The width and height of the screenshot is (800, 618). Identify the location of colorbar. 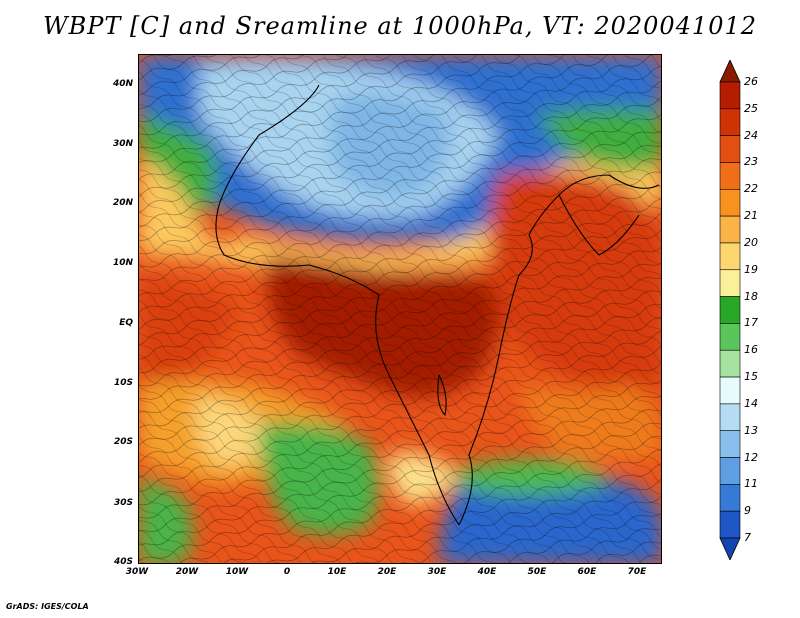
(730, 310).